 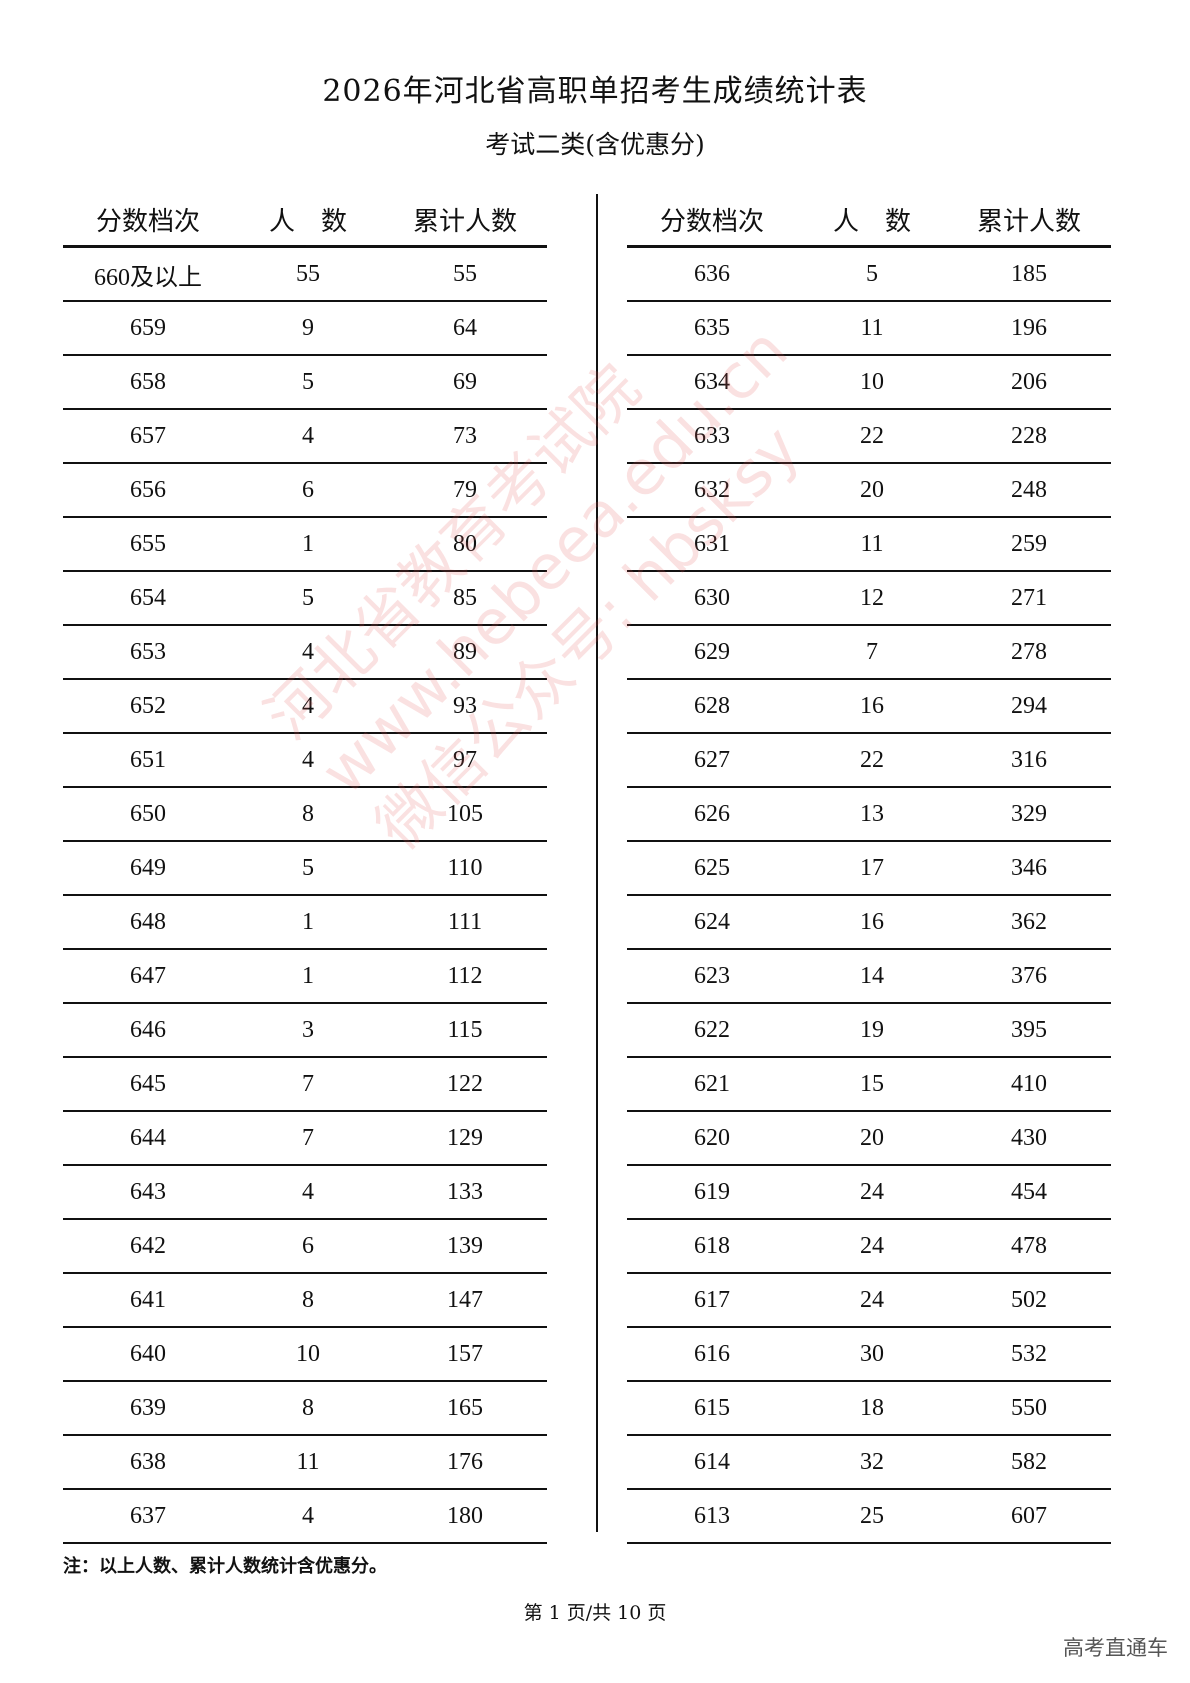 What do you see at coordinates (872, 1353) in the screenshot?
I see `cell-count: 30` at bounding box center [872, 1353].